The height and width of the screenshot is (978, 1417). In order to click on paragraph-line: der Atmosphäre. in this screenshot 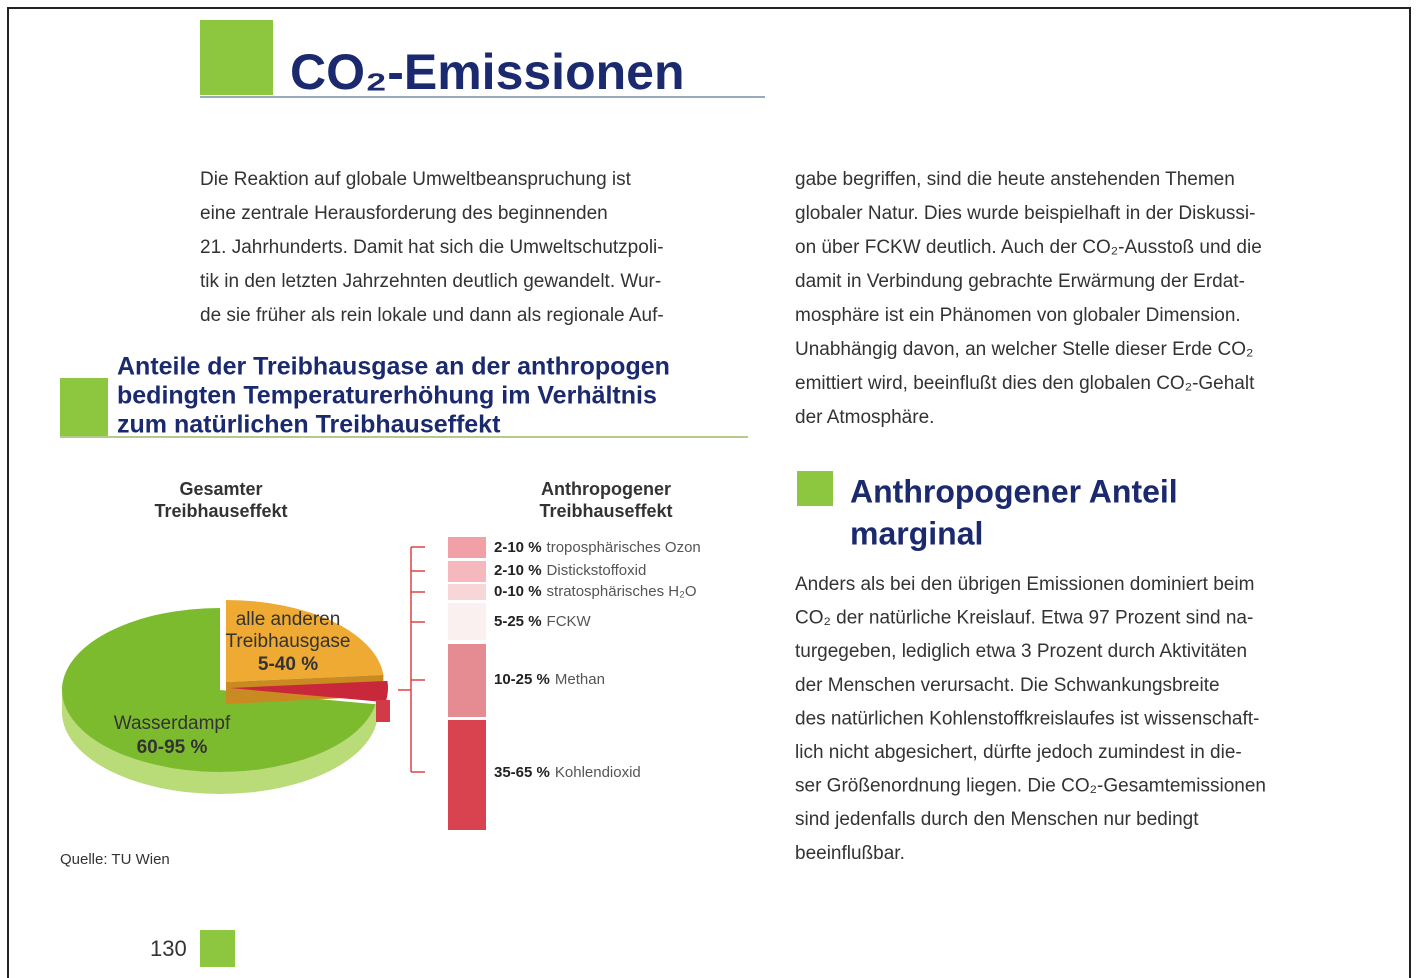, I will do `click(864, 417)`.